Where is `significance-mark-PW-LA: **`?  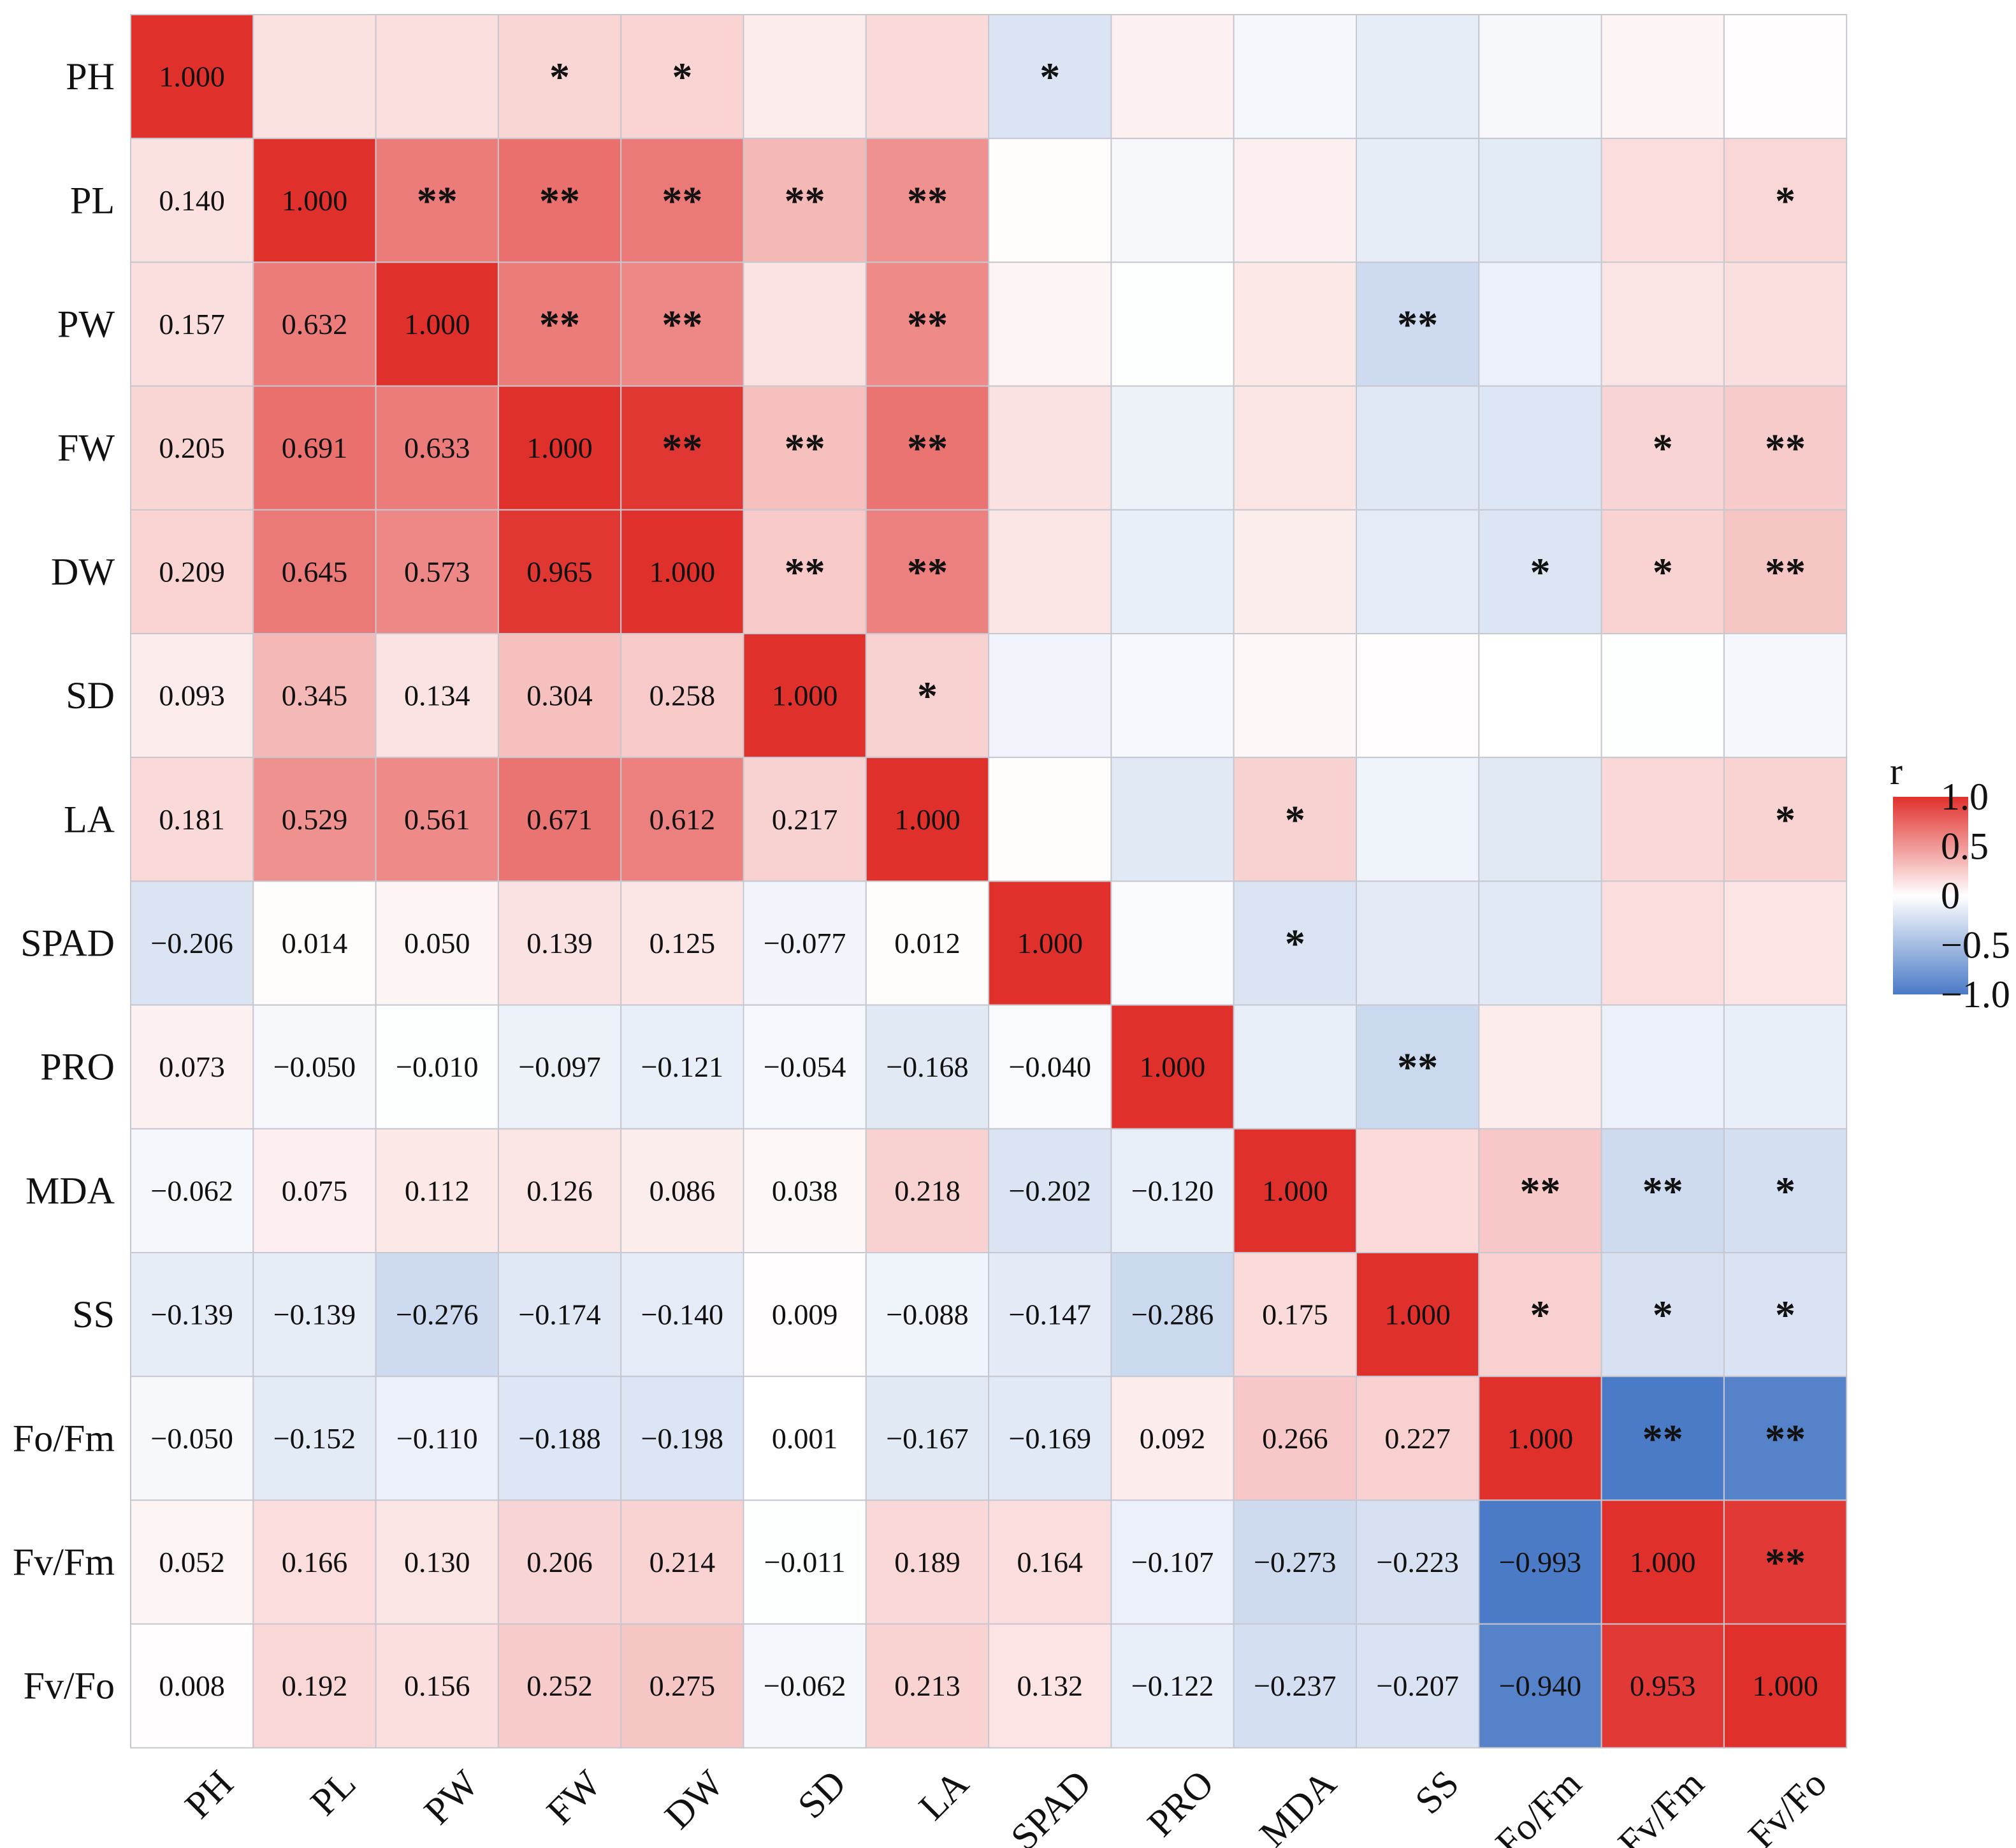
significance-mark-PW-LA: ** is located at coordinates (927, 324).